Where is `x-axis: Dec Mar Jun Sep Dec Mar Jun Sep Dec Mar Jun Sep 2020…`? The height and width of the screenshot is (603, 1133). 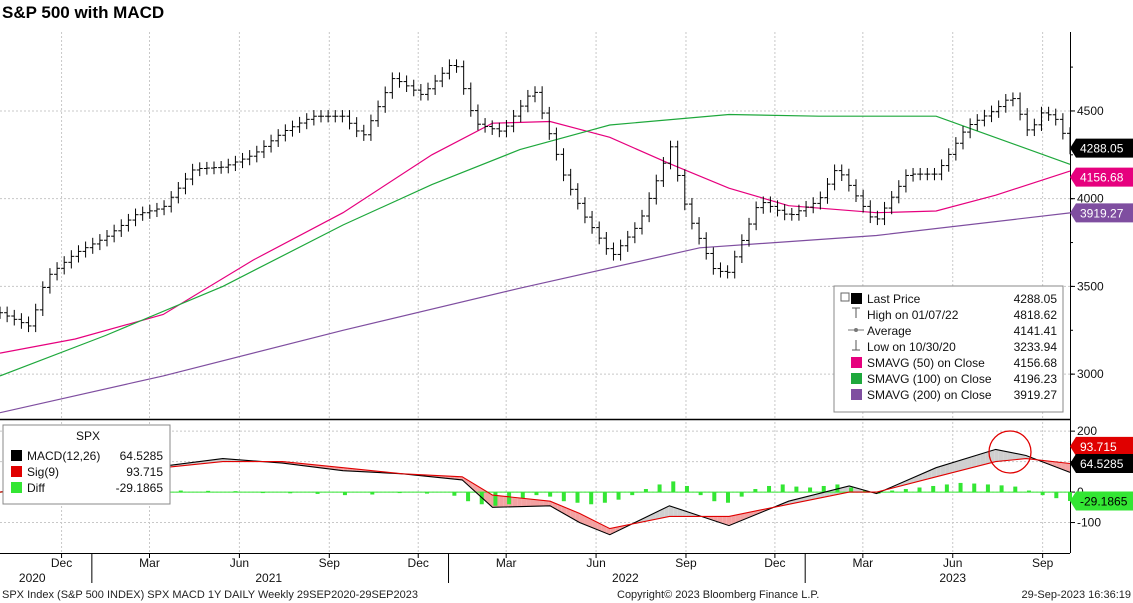 x-axis: Dec Mar Jun Sep Dec Mar Jun Sep Dec Mar Jun Sep 2020… is located at coordinates (536, 569).